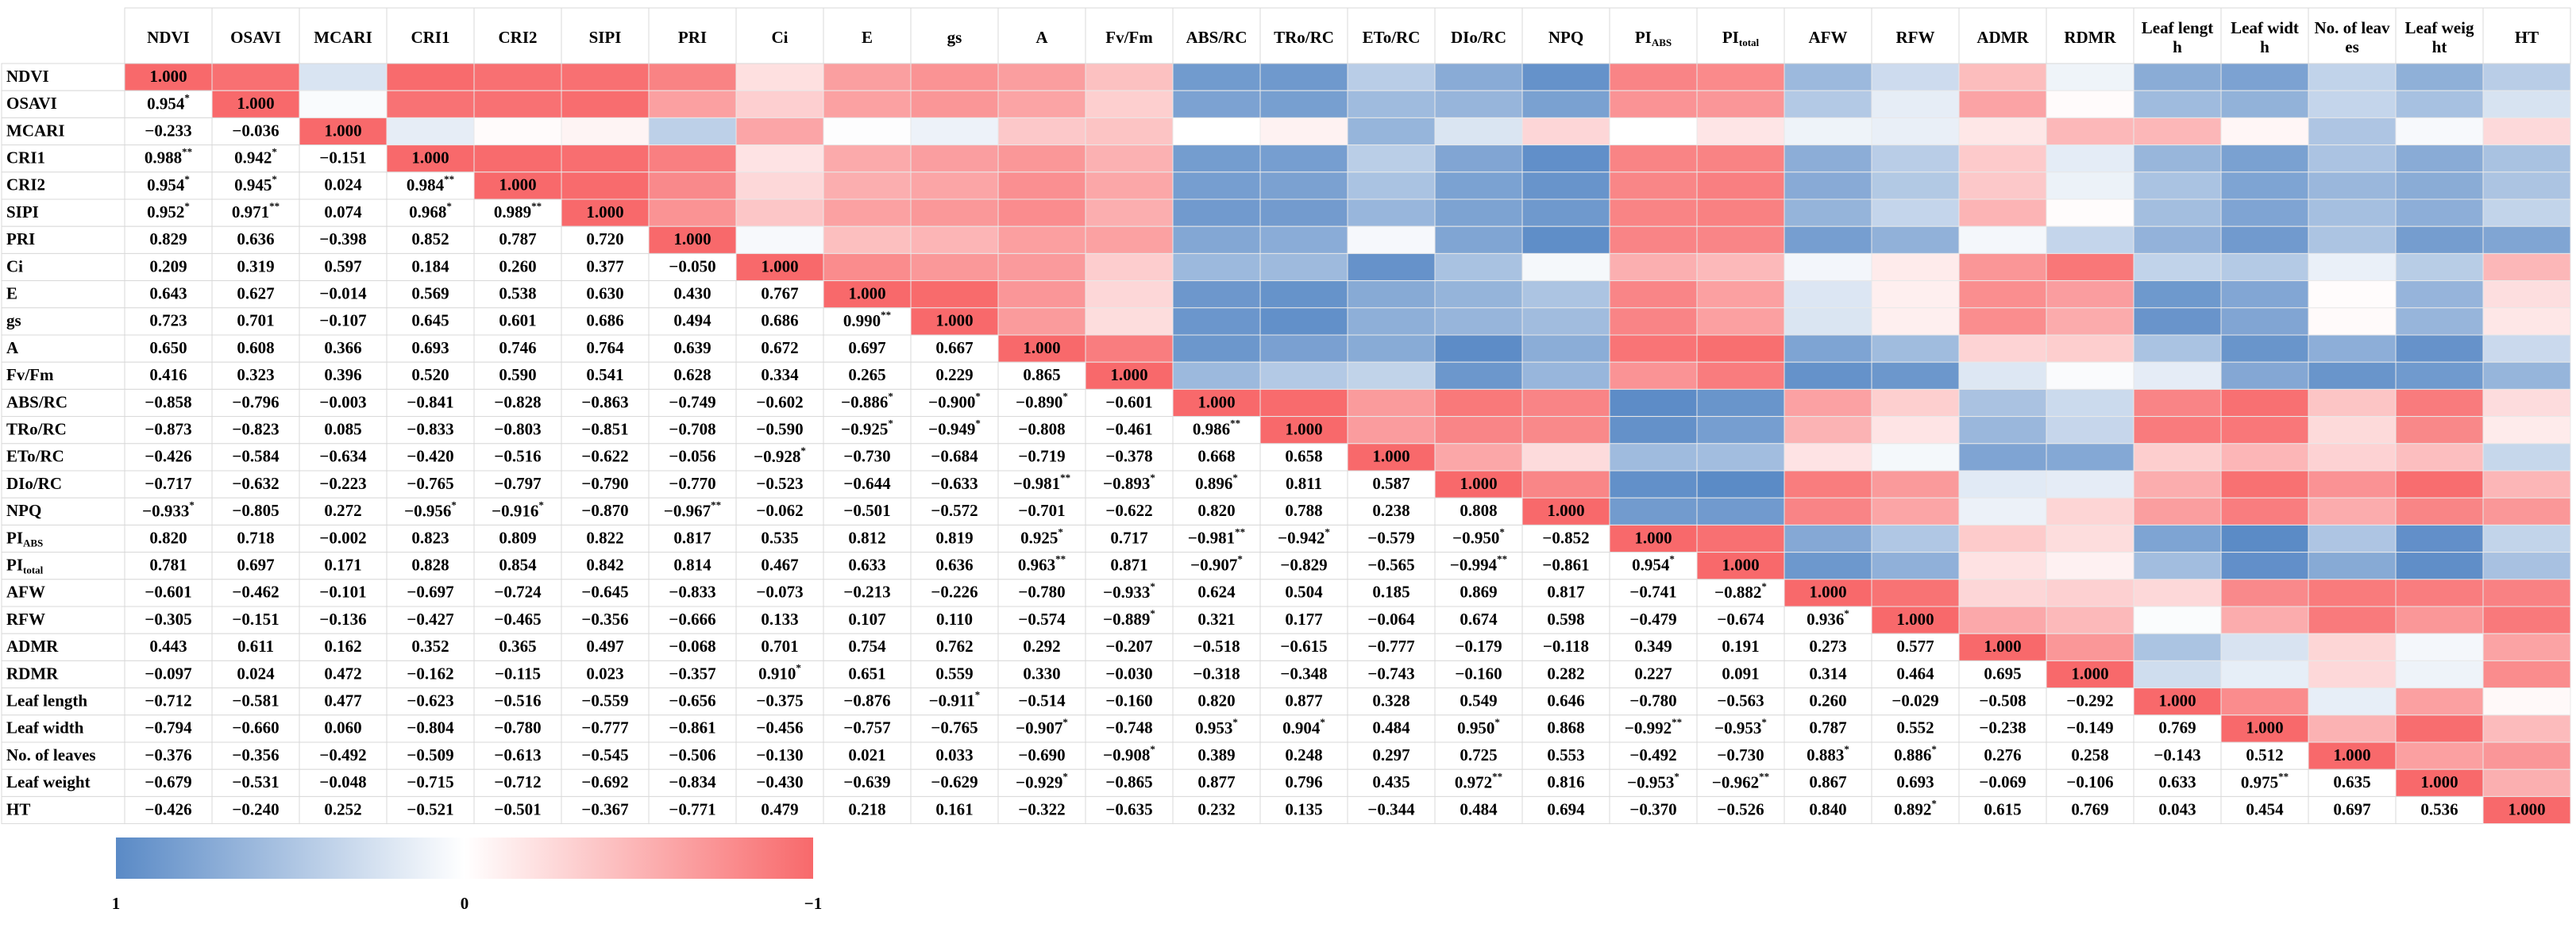  What do you see at coordinates (168, 183) in the screenshot?
I see `cell-value: 0.954*` at bounding box center [168, 183].